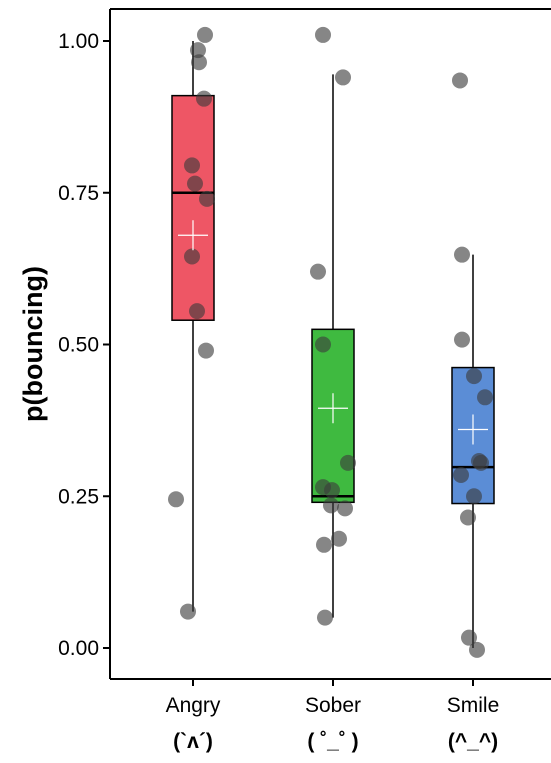  What do you see at coordinates (193, 208) in the screenshot?
I see `angry-box` at bounding box center [193, 208].